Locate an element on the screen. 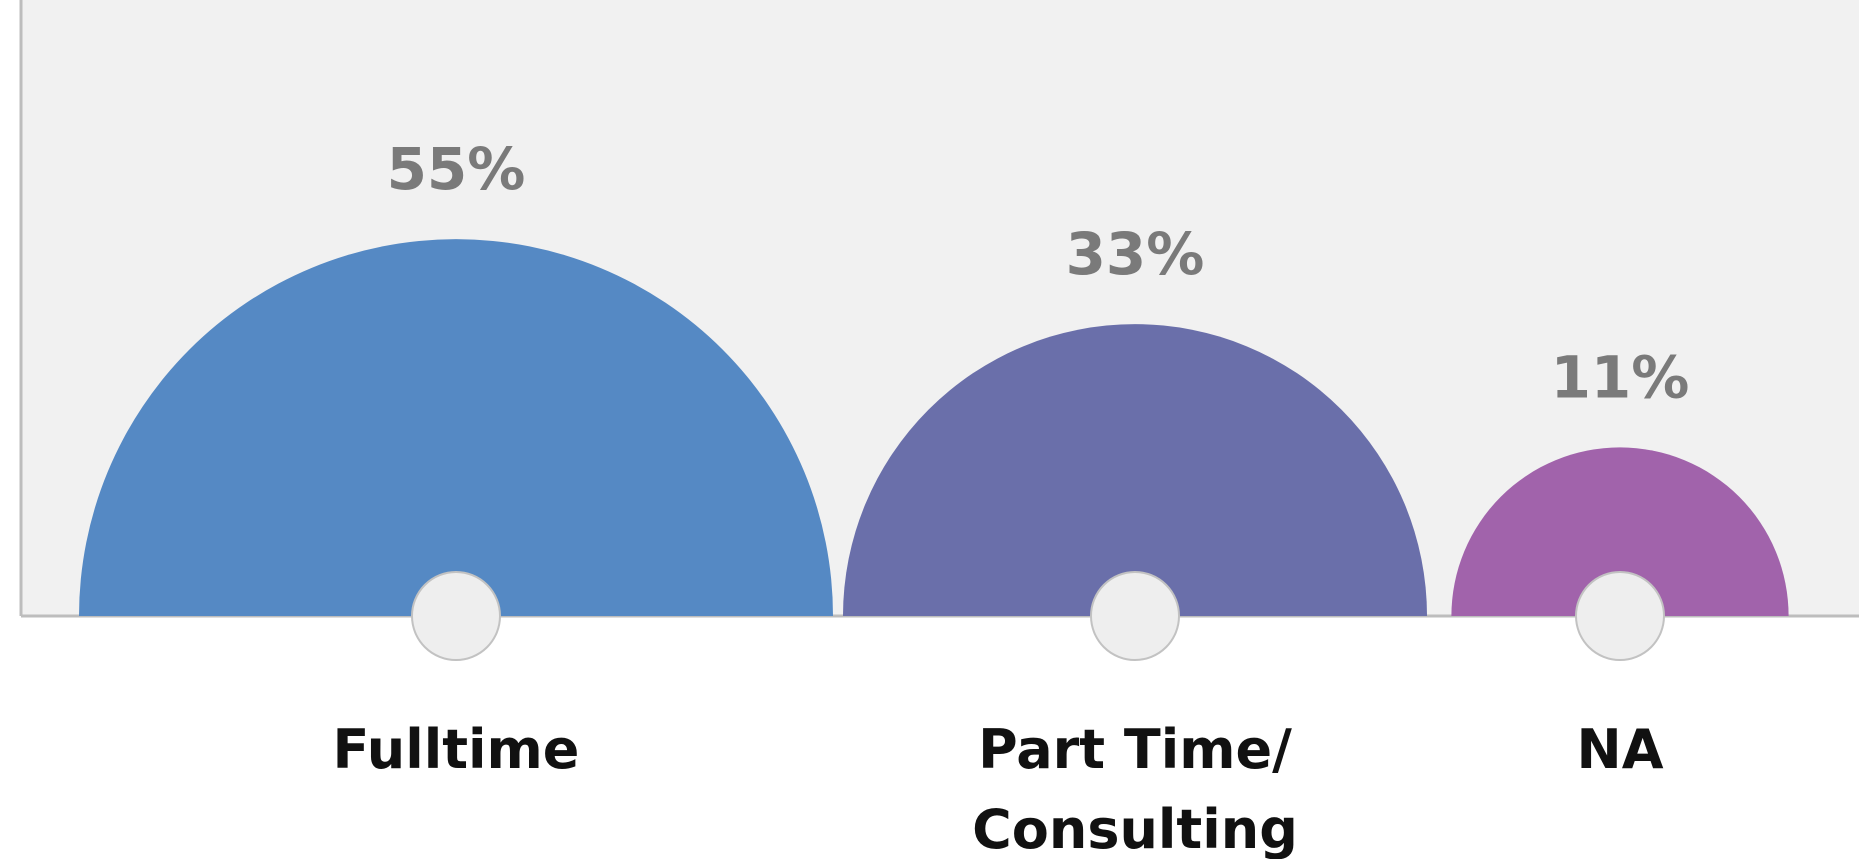 The image size is (1859, 859). value-label: 55% is located at coordinates (456, 169).